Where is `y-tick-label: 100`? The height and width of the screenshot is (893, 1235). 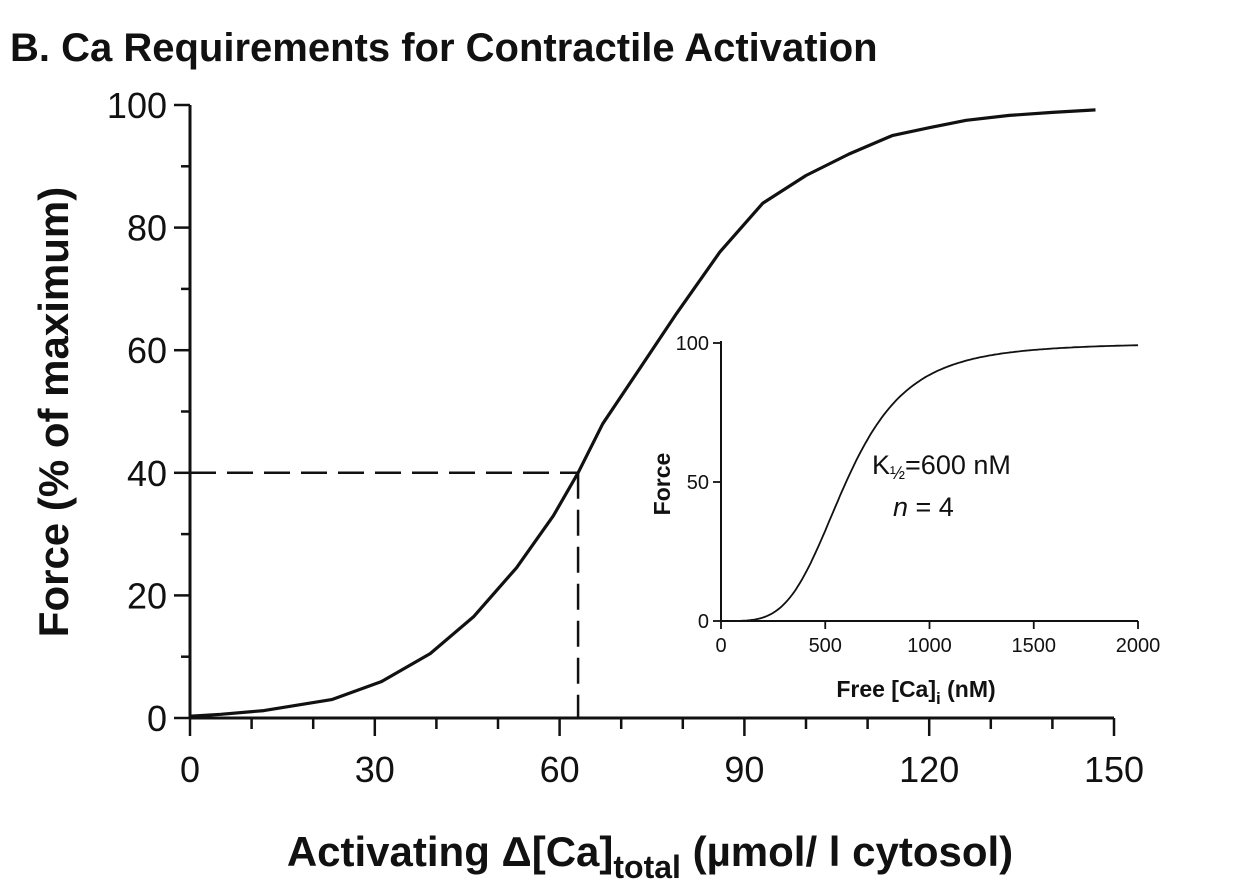 y-tick-label: 100 is located at coordinates (137, 105).